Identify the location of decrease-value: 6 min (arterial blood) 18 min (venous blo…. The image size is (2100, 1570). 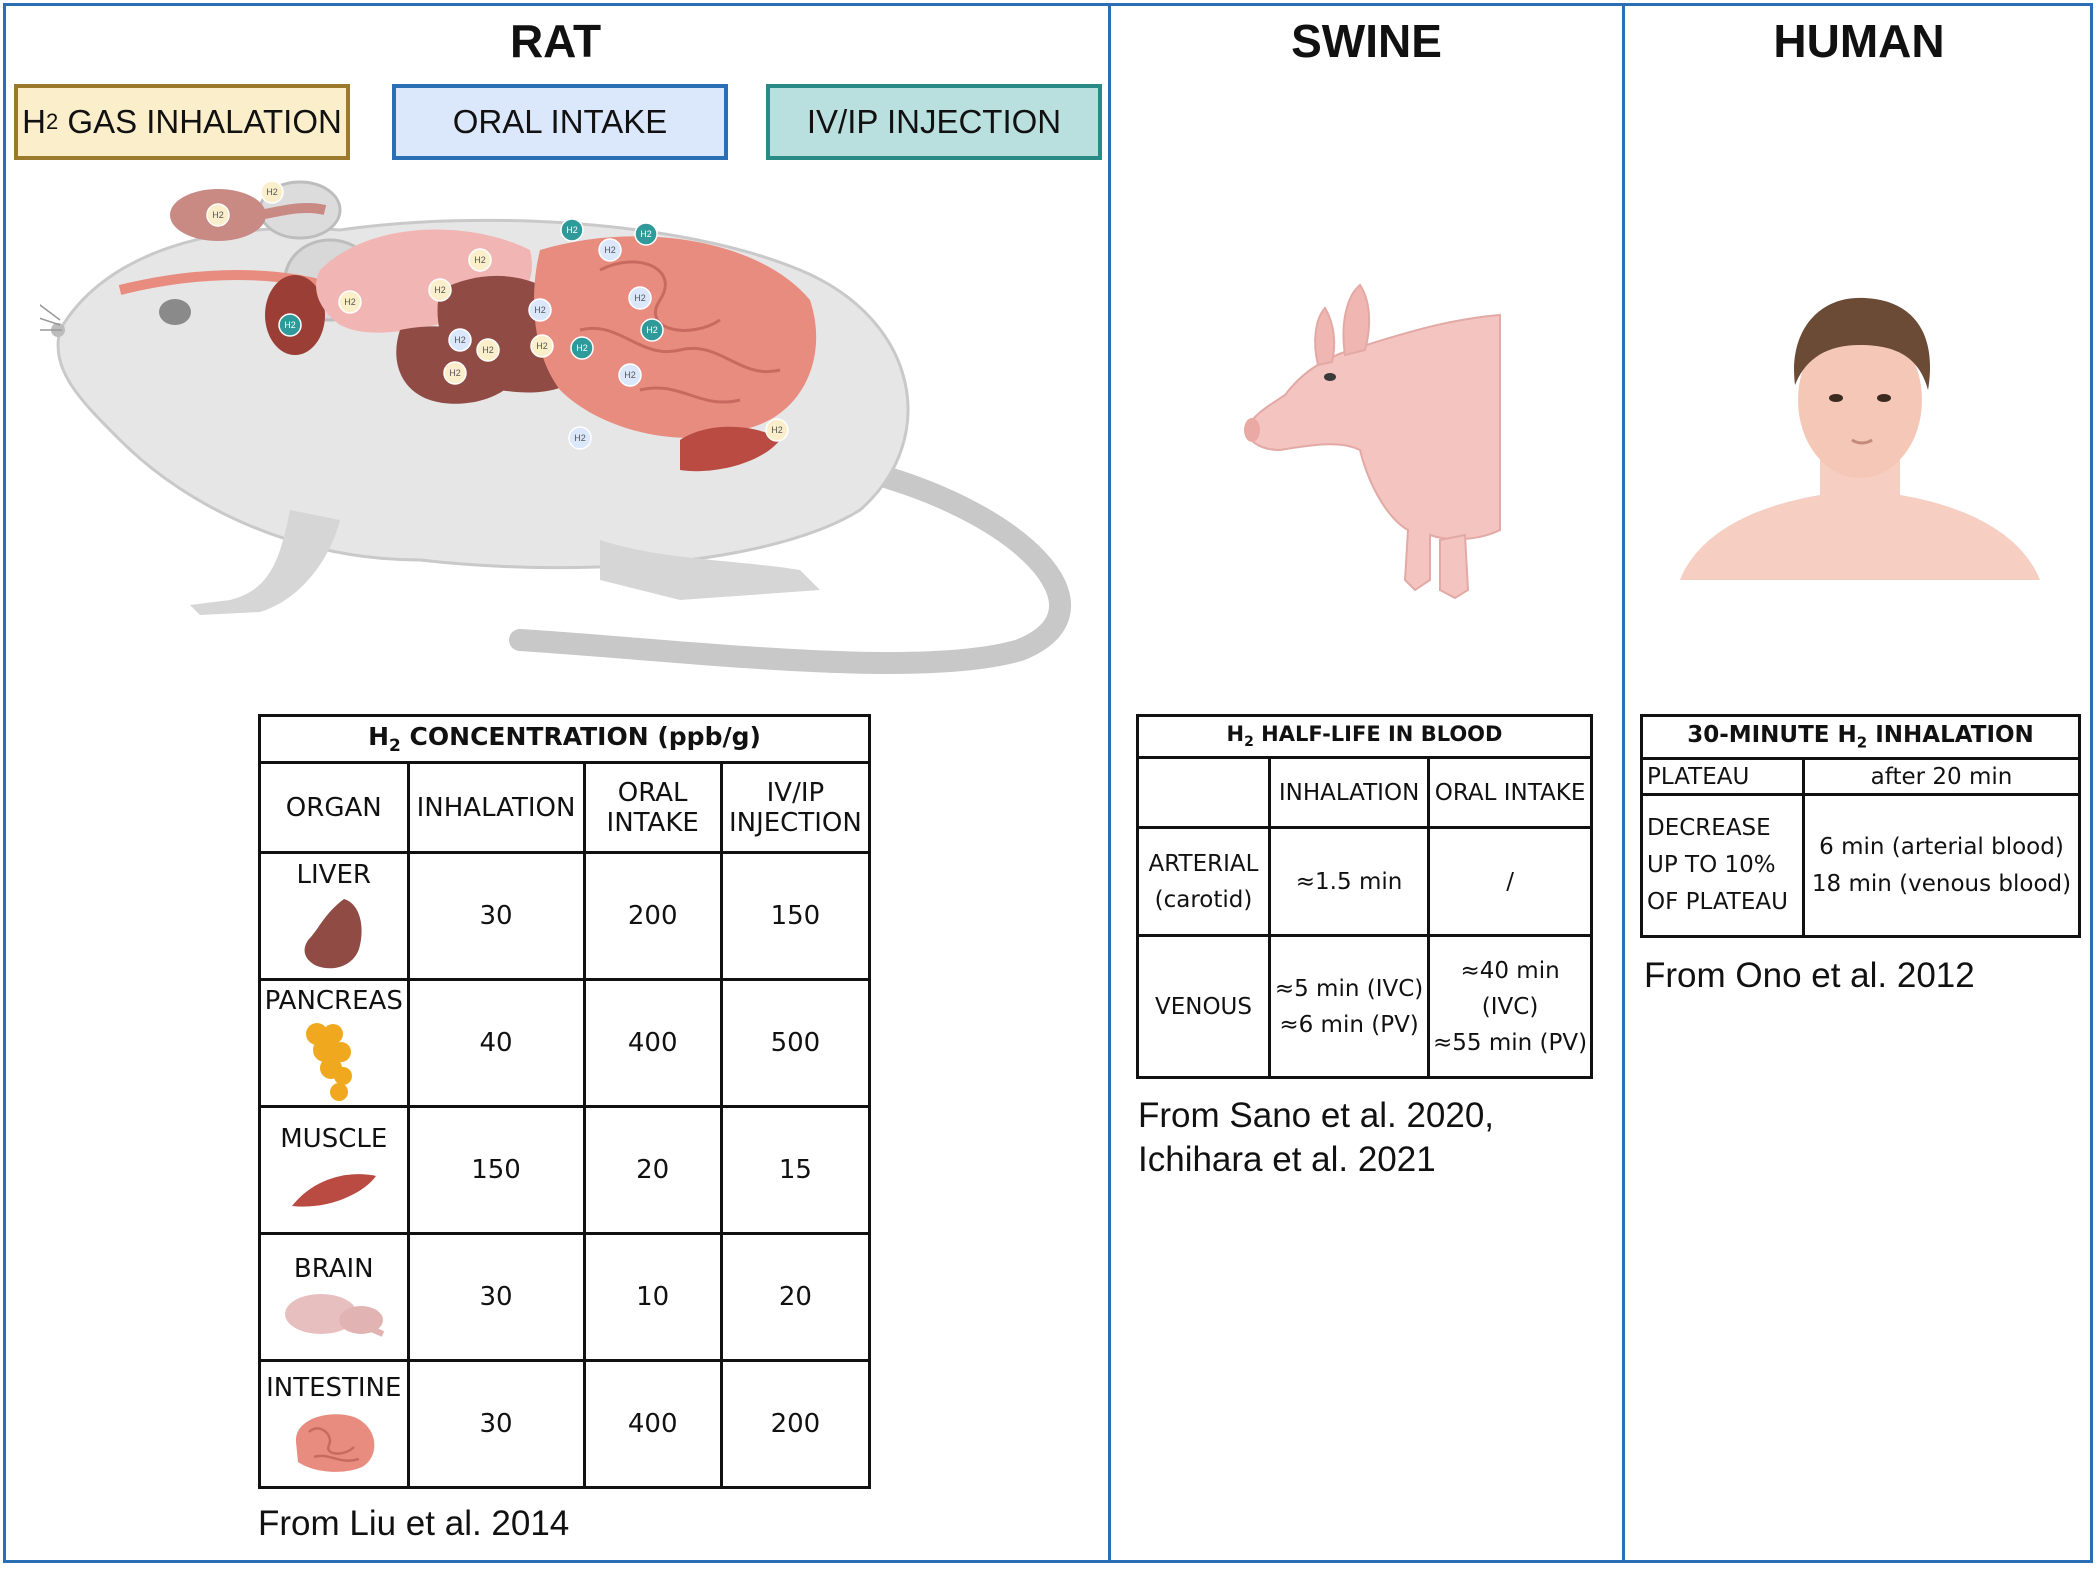
(1941, 865).